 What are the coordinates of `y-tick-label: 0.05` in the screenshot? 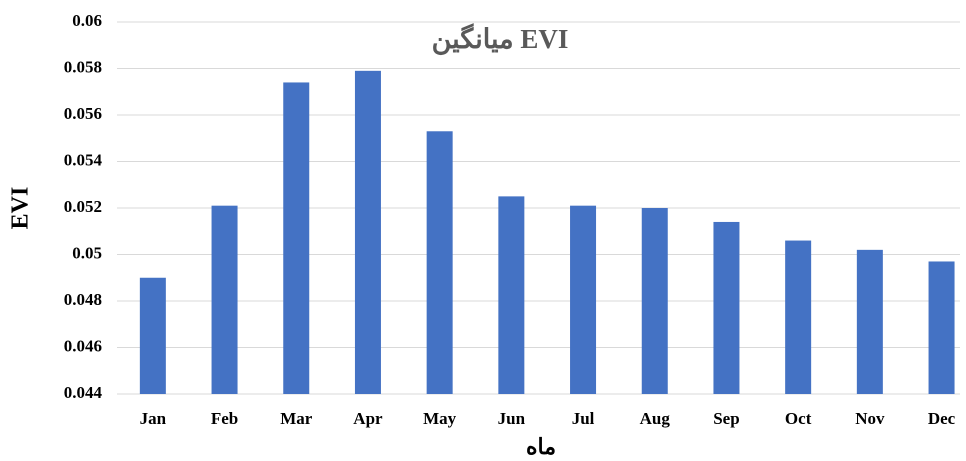 It's located at (87, 252).